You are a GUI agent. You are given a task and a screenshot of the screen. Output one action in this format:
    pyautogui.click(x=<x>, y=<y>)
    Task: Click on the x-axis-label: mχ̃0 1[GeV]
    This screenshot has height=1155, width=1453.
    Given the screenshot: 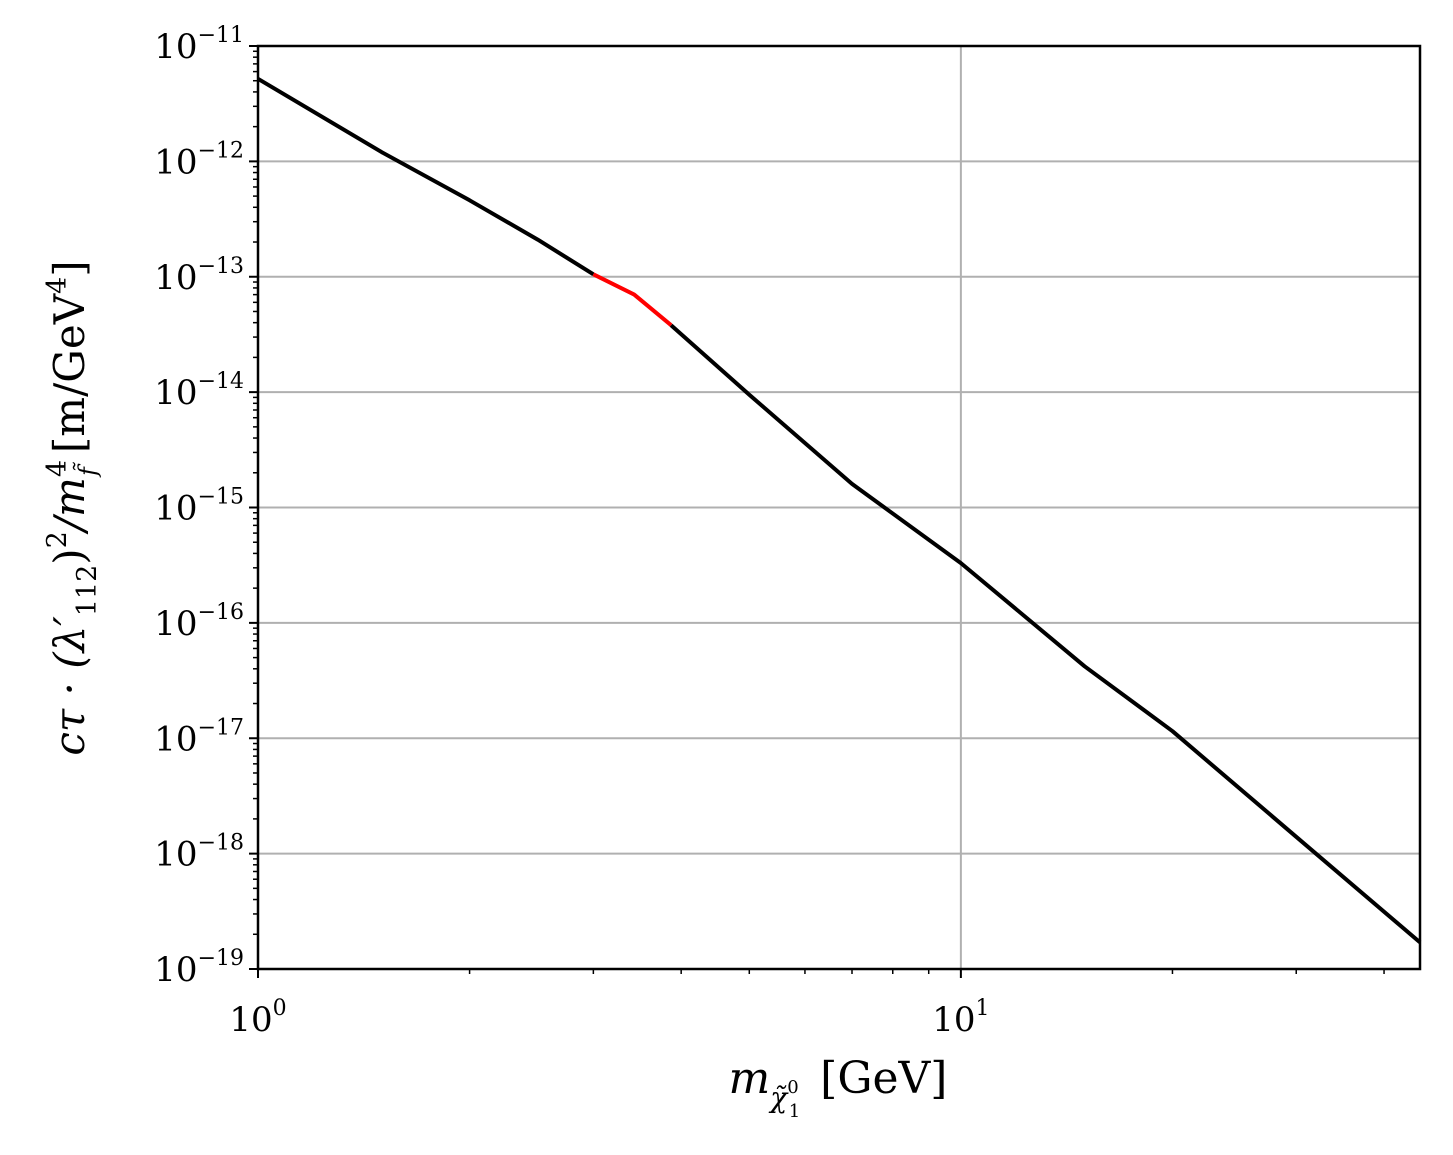 What is the action you would take?
    pyautogui.click(x=838, y=1087)
    